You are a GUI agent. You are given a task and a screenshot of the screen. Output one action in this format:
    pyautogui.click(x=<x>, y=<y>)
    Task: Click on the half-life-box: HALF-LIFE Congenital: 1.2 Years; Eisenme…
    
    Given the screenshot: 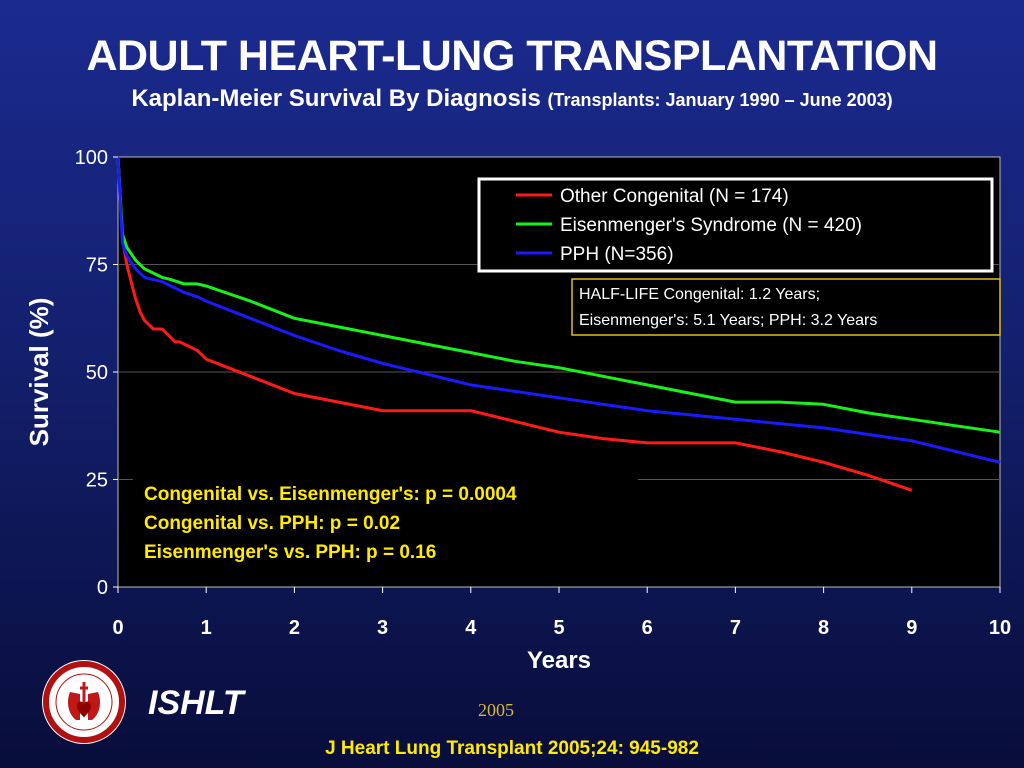 What is the action you would take?
    pyautogui.click(x=786, y=307)
    